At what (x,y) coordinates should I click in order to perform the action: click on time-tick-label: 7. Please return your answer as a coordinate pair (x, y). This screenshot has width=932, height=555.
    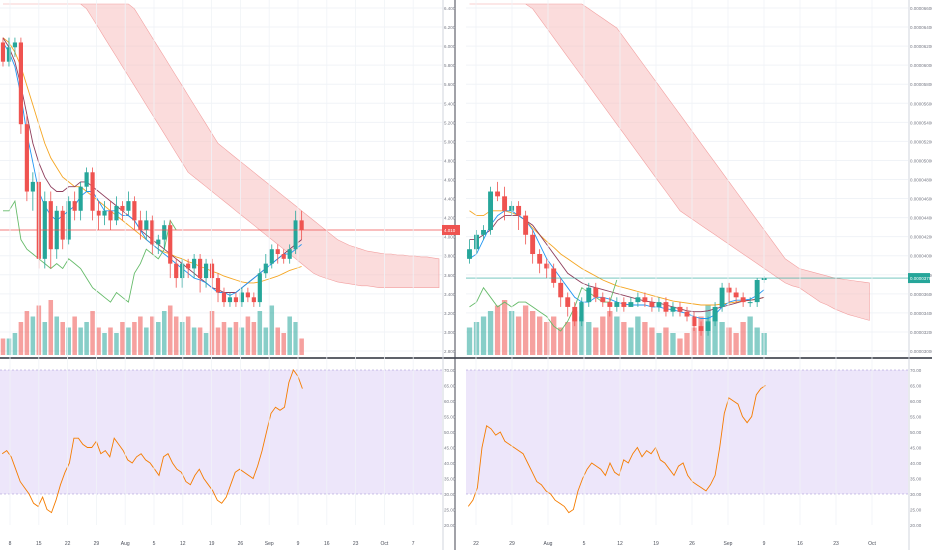
    Looking at the image, I should click on (413, 544).